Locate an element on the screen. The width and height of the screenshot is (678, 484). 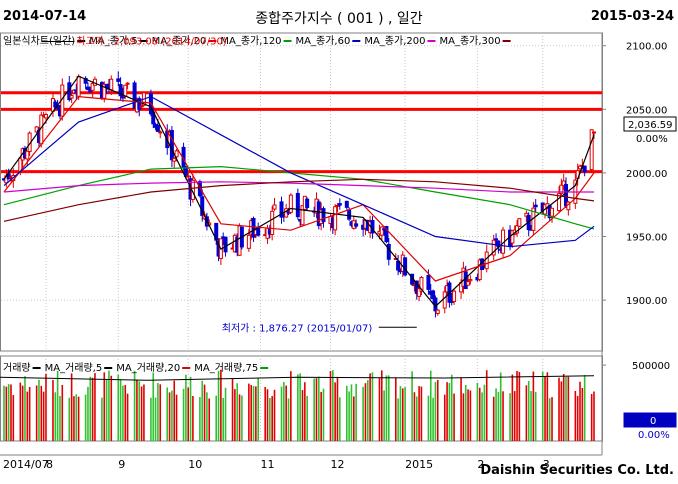
legend-item: MA_종가,300 is located at coordinates (469, 41).